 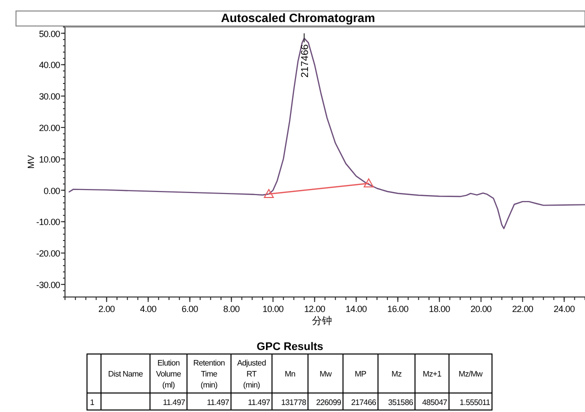 What do you see at coordinates (231, 309) in the screenshot?
I see `x-tick-label: 8.00` at bounding box center [231, 309].